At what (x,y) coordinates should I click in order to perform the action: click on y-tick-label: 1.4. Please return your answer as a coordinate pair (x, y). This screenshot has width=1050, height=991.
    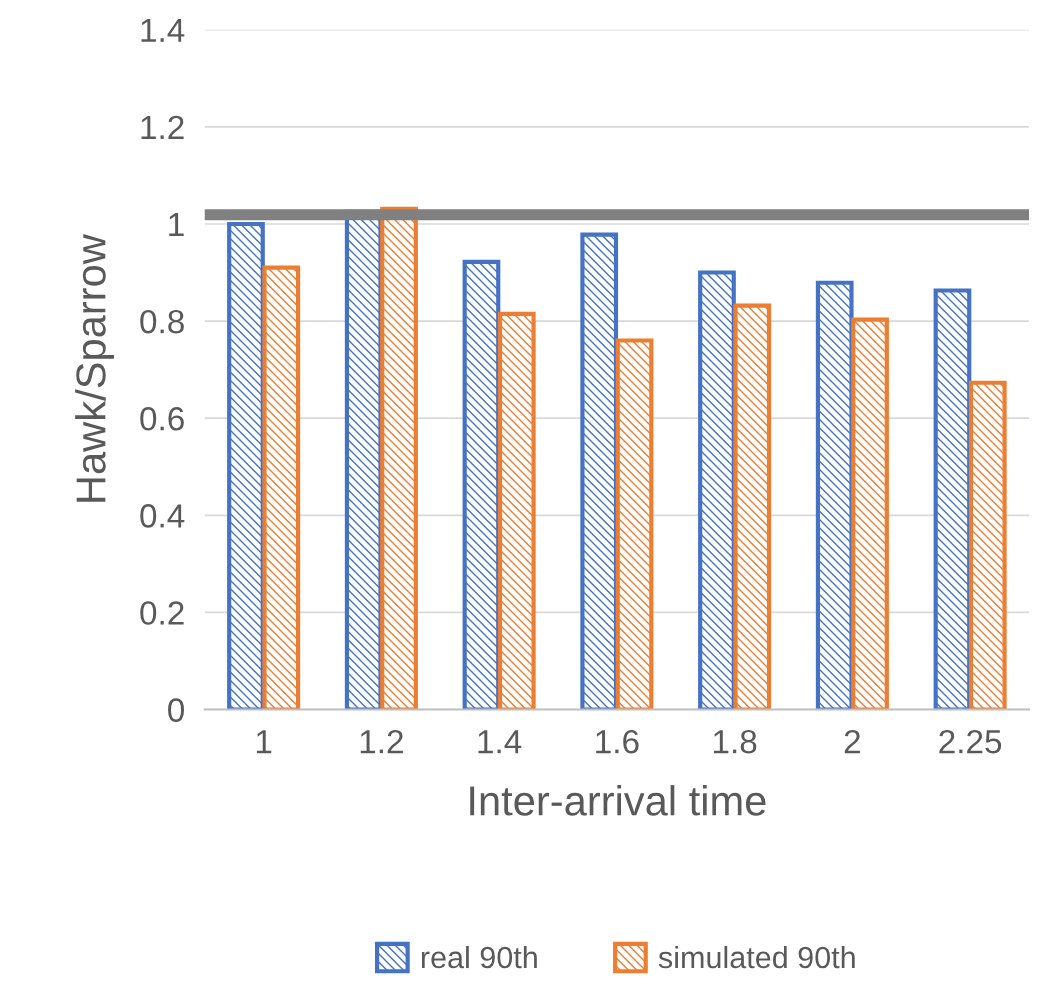
    Looking at the image, I should click on (163, 30).